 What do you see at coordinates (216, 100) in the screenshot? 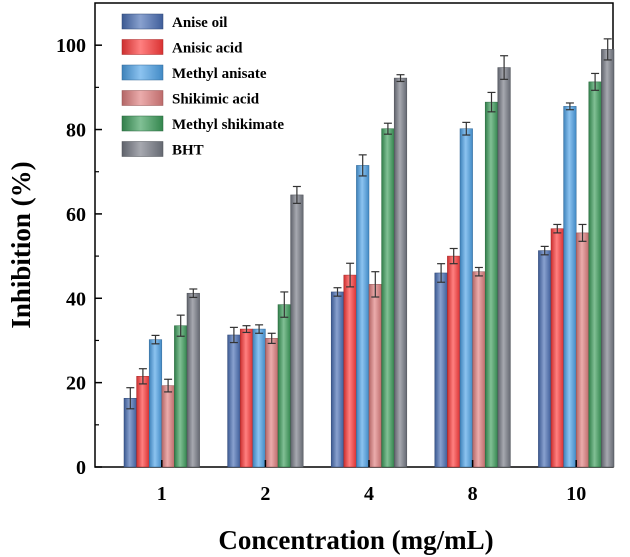
I see `legend-label: Shikimic acid` at bounding box center [216, 100].